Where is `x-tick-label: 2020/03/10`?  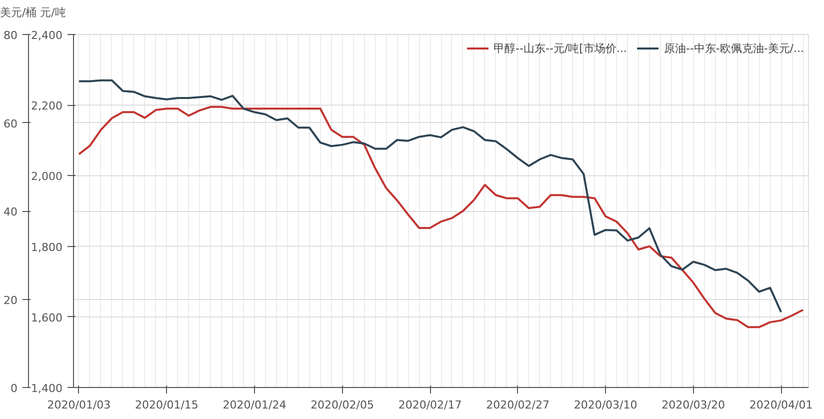
x-tick-label: 2020/03/10 is located at coordinates (606, 405).